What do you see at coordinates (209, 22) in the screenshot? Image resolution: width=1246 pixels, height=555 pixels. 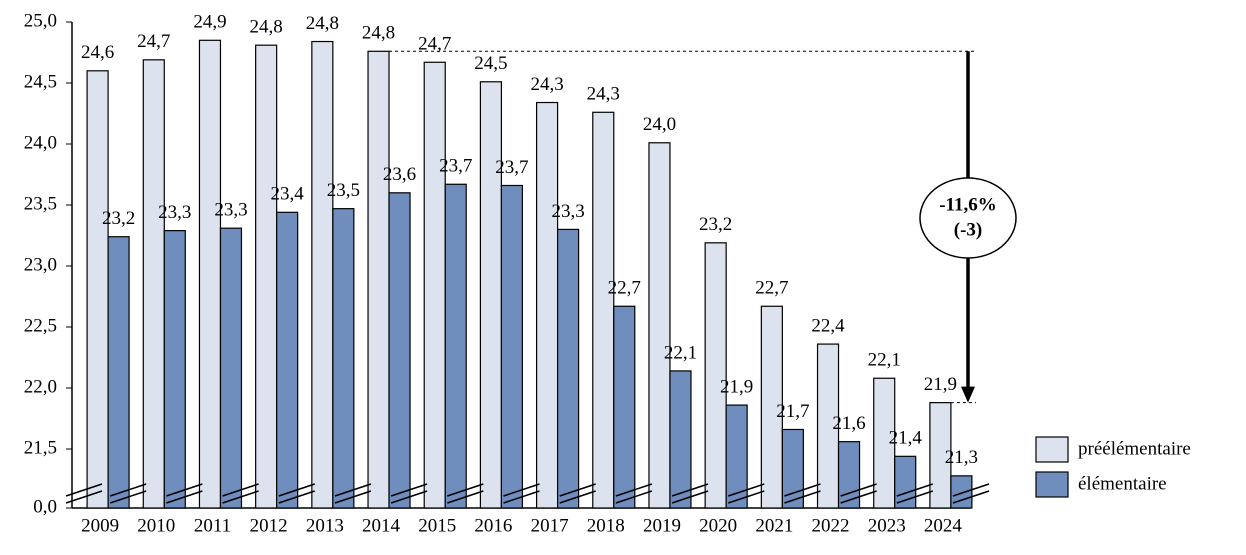 I see `value-label: 24,9` at bounding box center [209, 22].